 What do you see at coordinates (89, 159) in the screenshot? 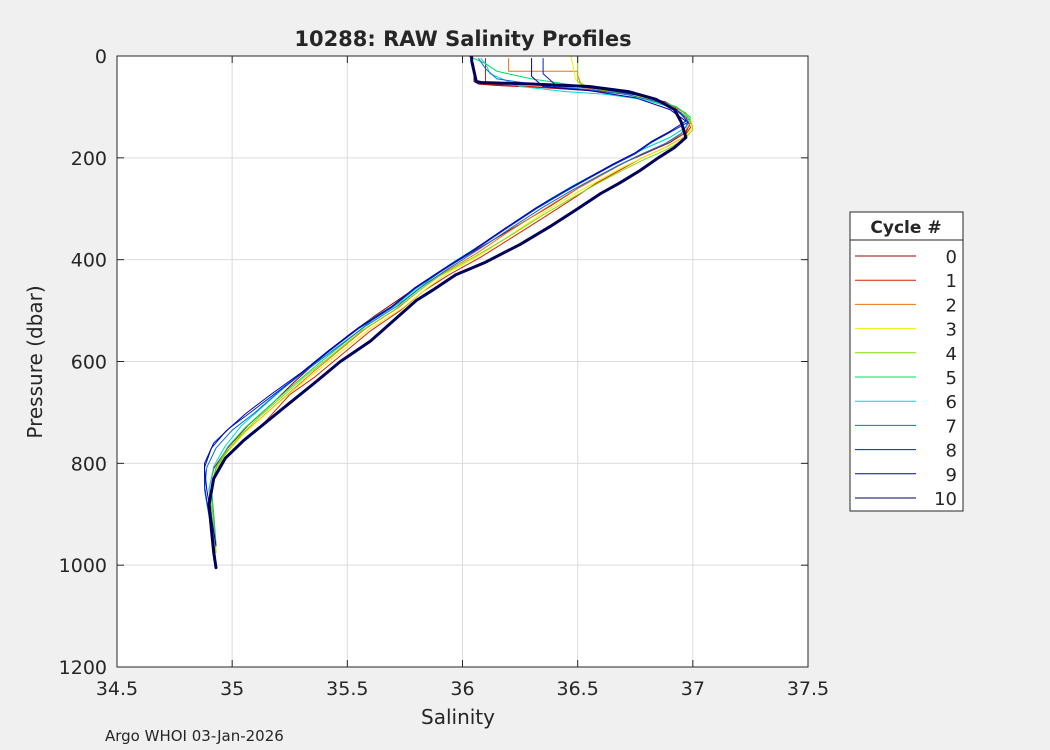
I see `y-tick-label: 200` at bounding box center [89, 159].